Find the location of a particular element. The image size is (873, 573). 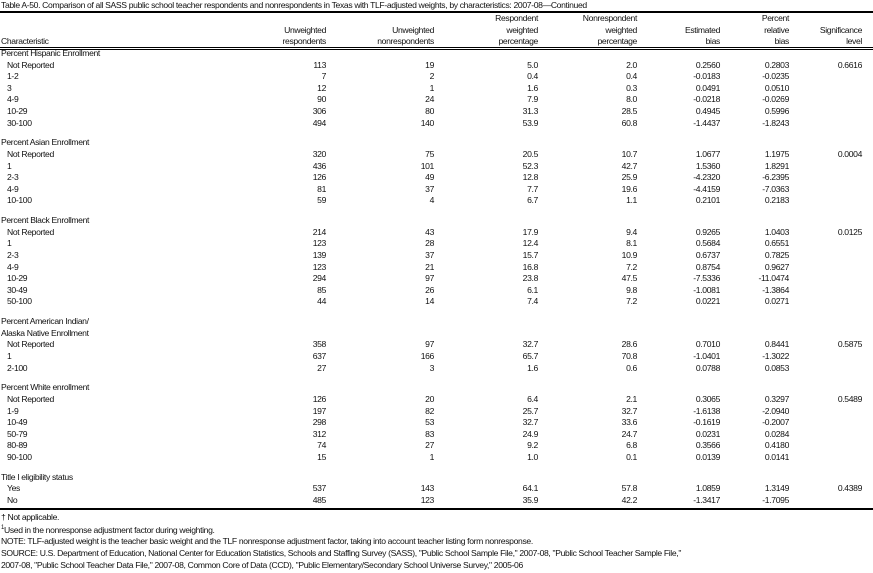

cell: 15 is located at coordinates (321, 457).